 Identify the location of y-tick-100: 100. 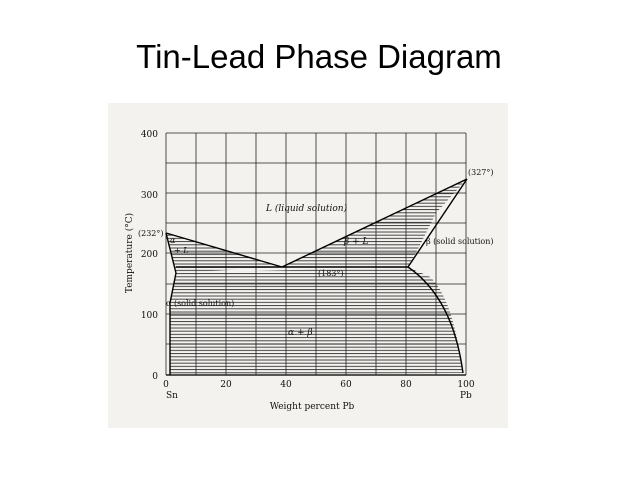
(149, 316).